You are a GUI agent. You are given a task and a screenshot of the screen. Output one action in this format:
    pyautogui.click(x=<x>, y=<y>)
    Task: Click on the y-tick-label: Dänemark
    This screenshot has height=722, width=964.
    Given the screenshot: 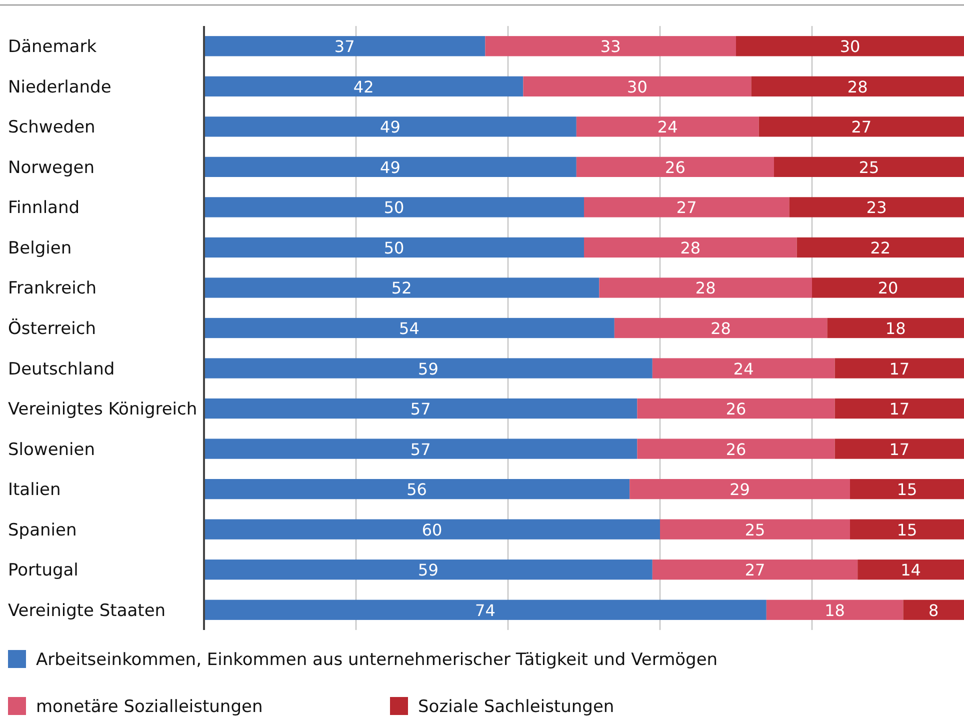 What is the action you would take?
    pyautogui.click(x=52, y=47)
    